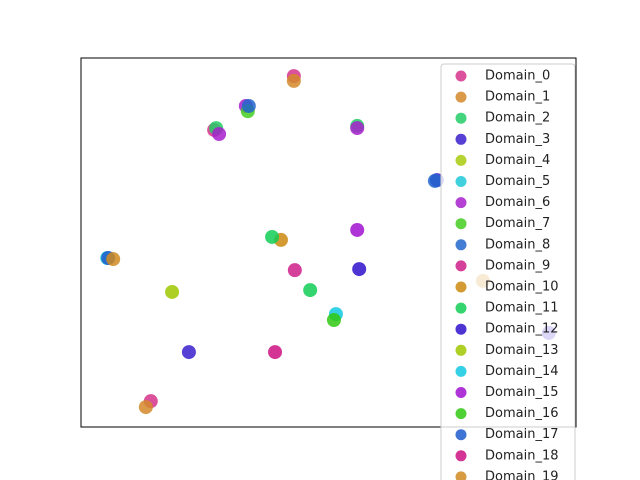  Describe the element at coordinates (522, 287) in the screenshot. I see `legend-label: Domain_10` at that location.